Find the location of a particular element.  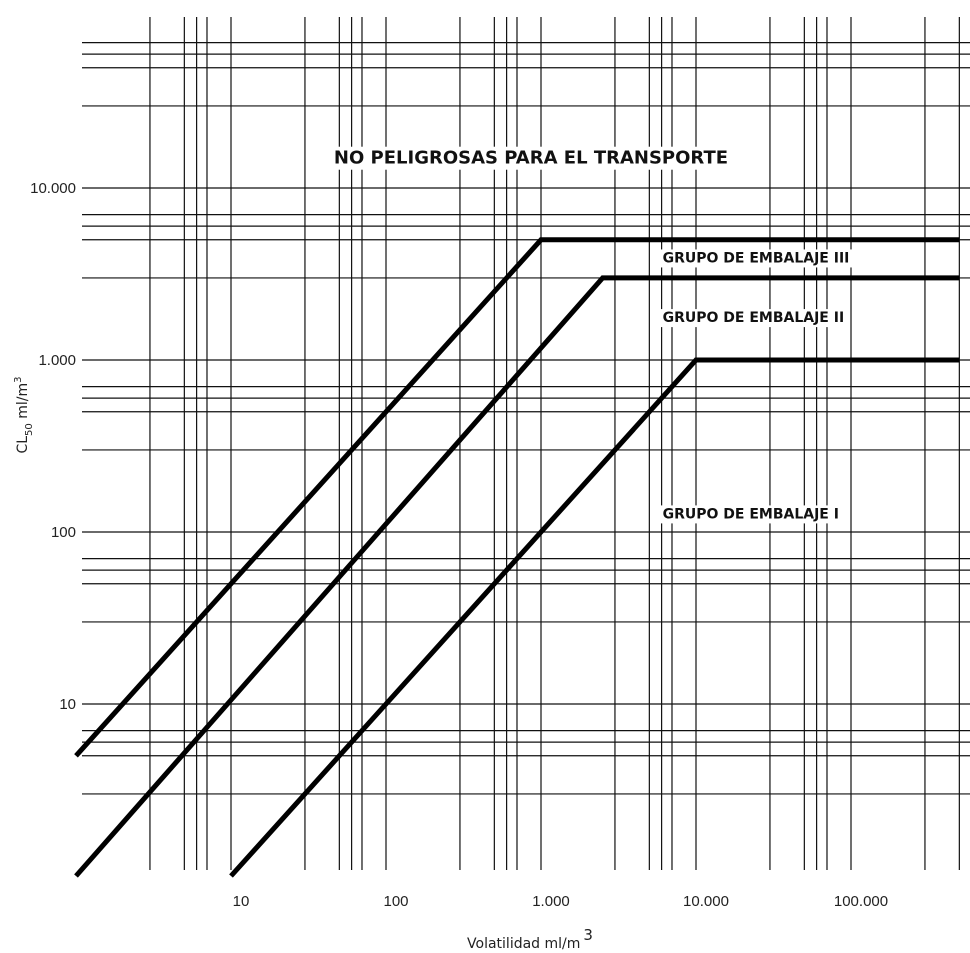

y-axis-title: CL50 ml/m3 is located at coordinates (24, 414).